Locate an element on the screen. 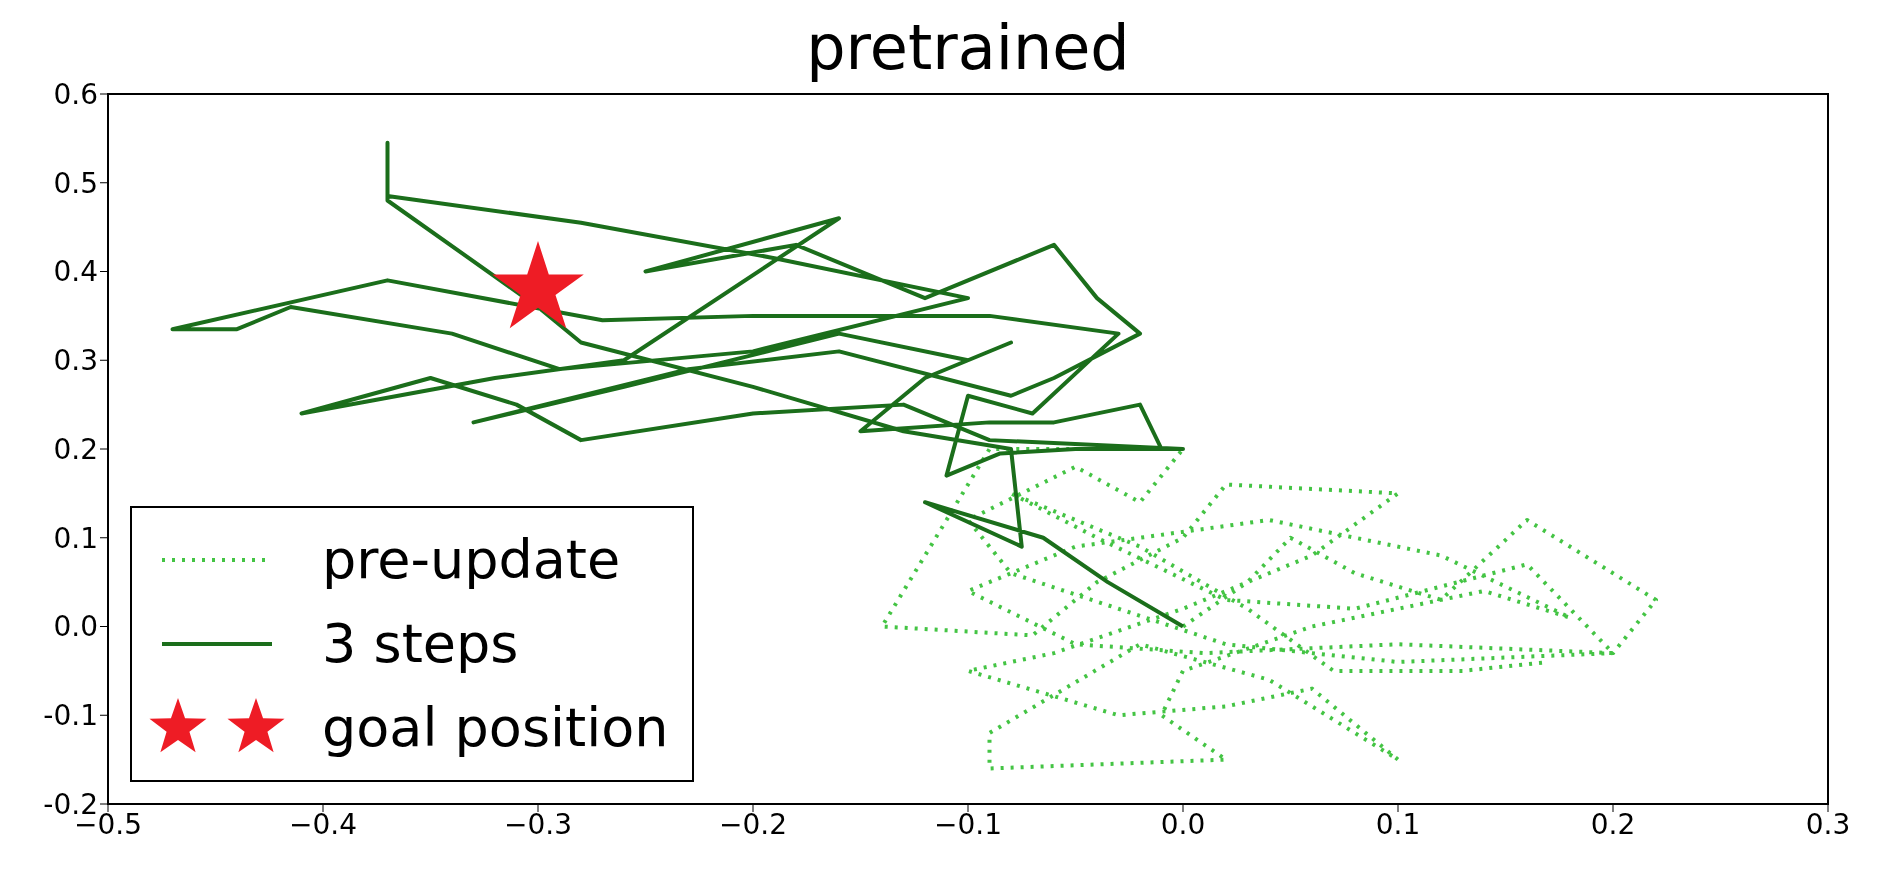  x-tick-label: 0.1 is located at coordinates (1398, 824).